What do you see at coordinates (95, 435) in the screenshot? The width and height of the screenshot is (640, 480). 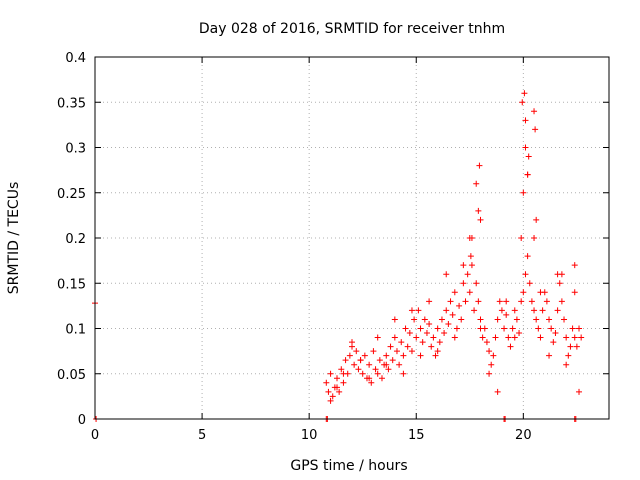 I see `x-tick-label: 0` at bounding box center [95, 435].